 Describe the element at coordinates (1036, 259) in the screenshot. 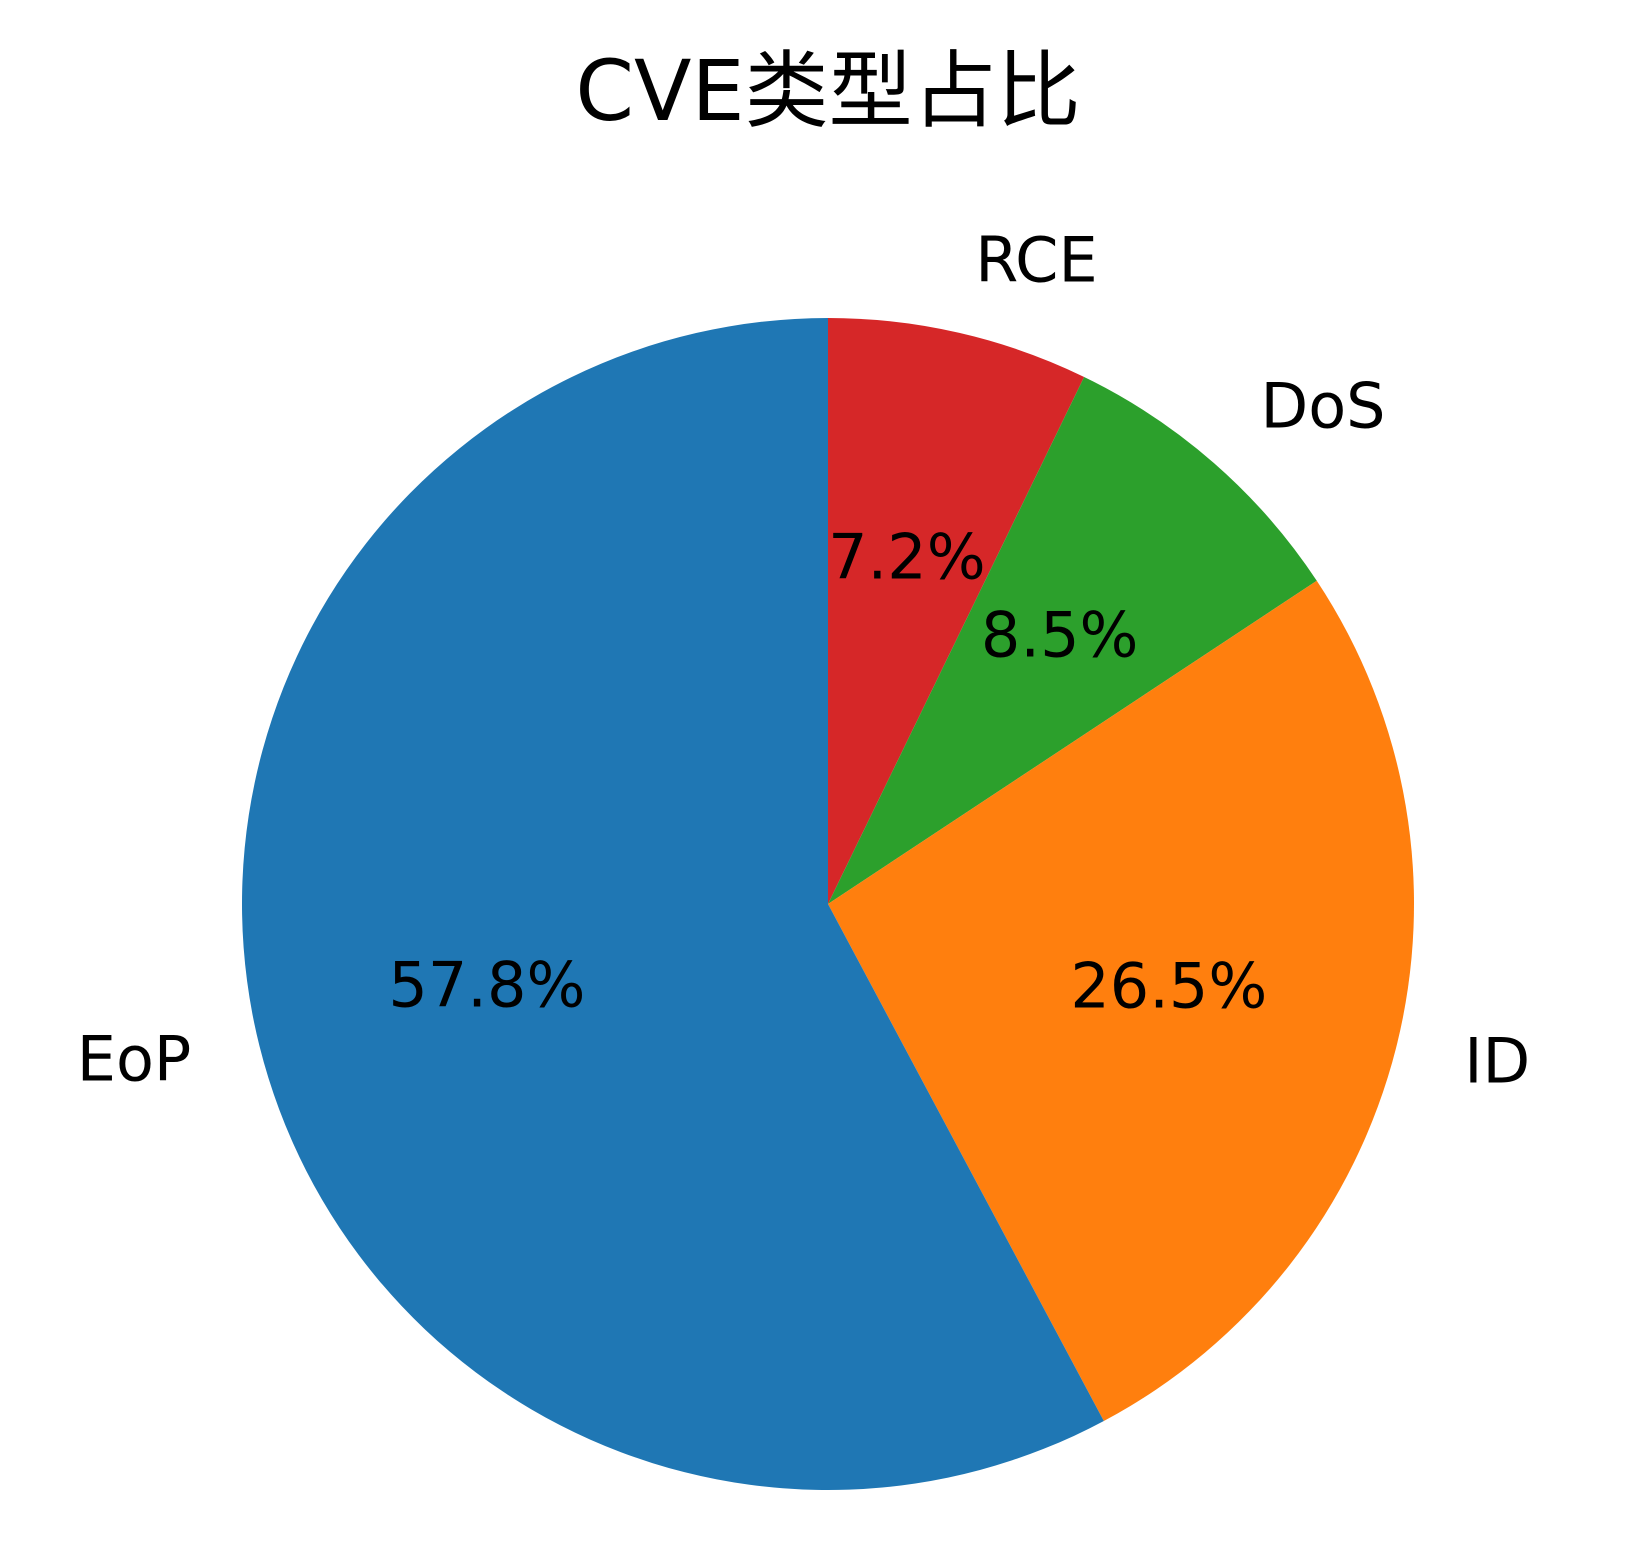

I see `slice-label-rce: RCE` at that location.